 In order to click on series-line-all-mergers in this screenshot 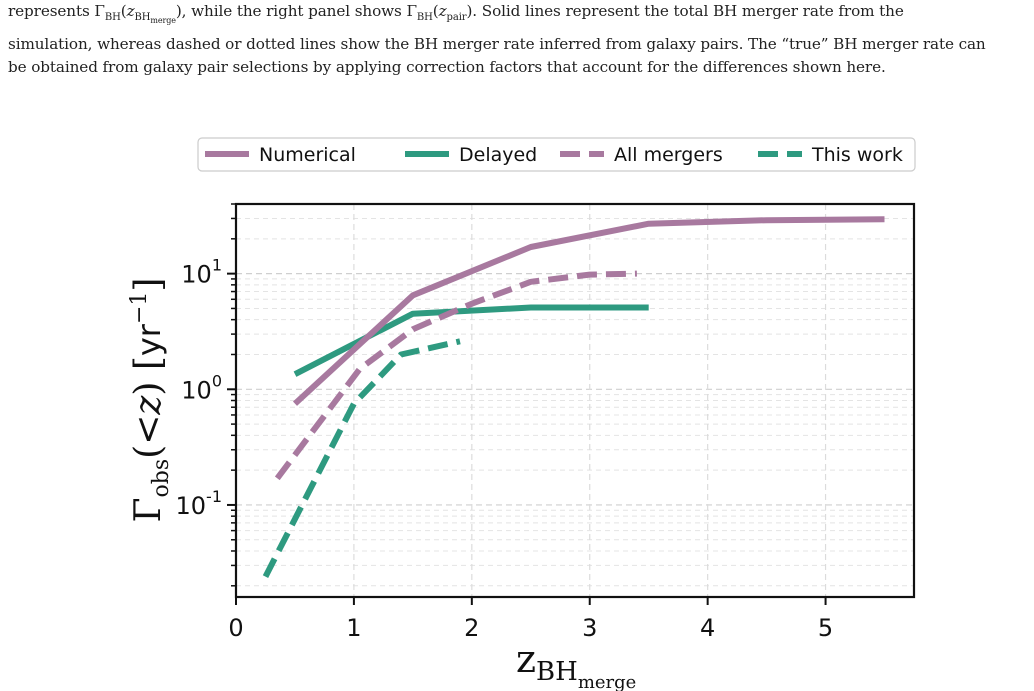, I will do `click(455, 375)`.